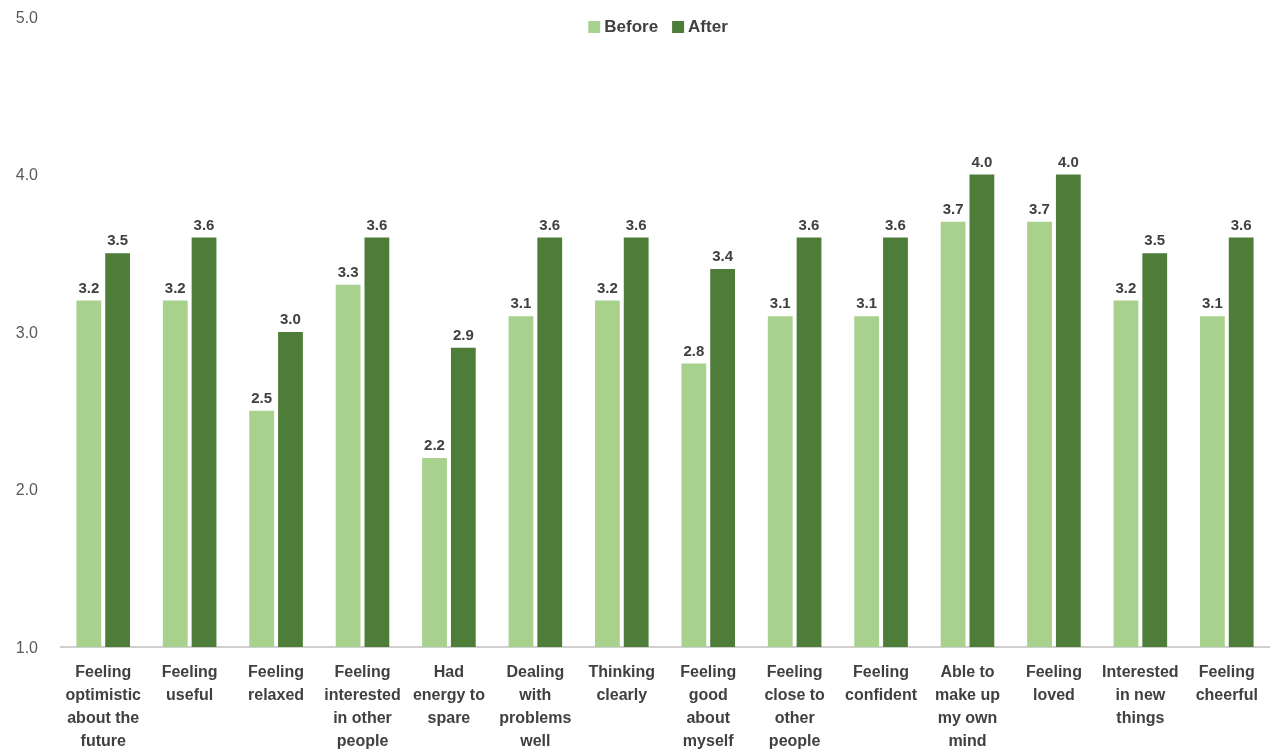 The width and height of the screenshot is (1274, 751). What do you see at coordinates (449, 694) in the screenshot?
I see `x-tick-label: Had energy to spare` at bounding box center [449, 694].